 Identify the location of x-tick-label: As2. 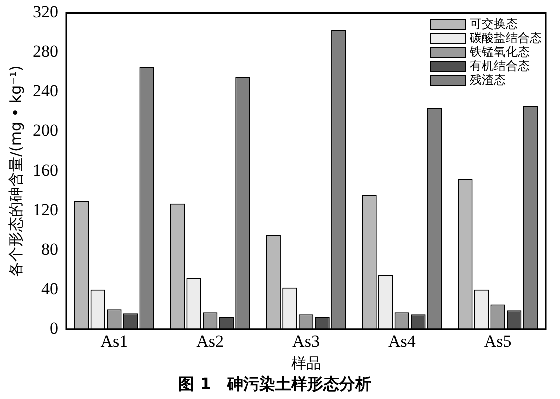
(210, 342).